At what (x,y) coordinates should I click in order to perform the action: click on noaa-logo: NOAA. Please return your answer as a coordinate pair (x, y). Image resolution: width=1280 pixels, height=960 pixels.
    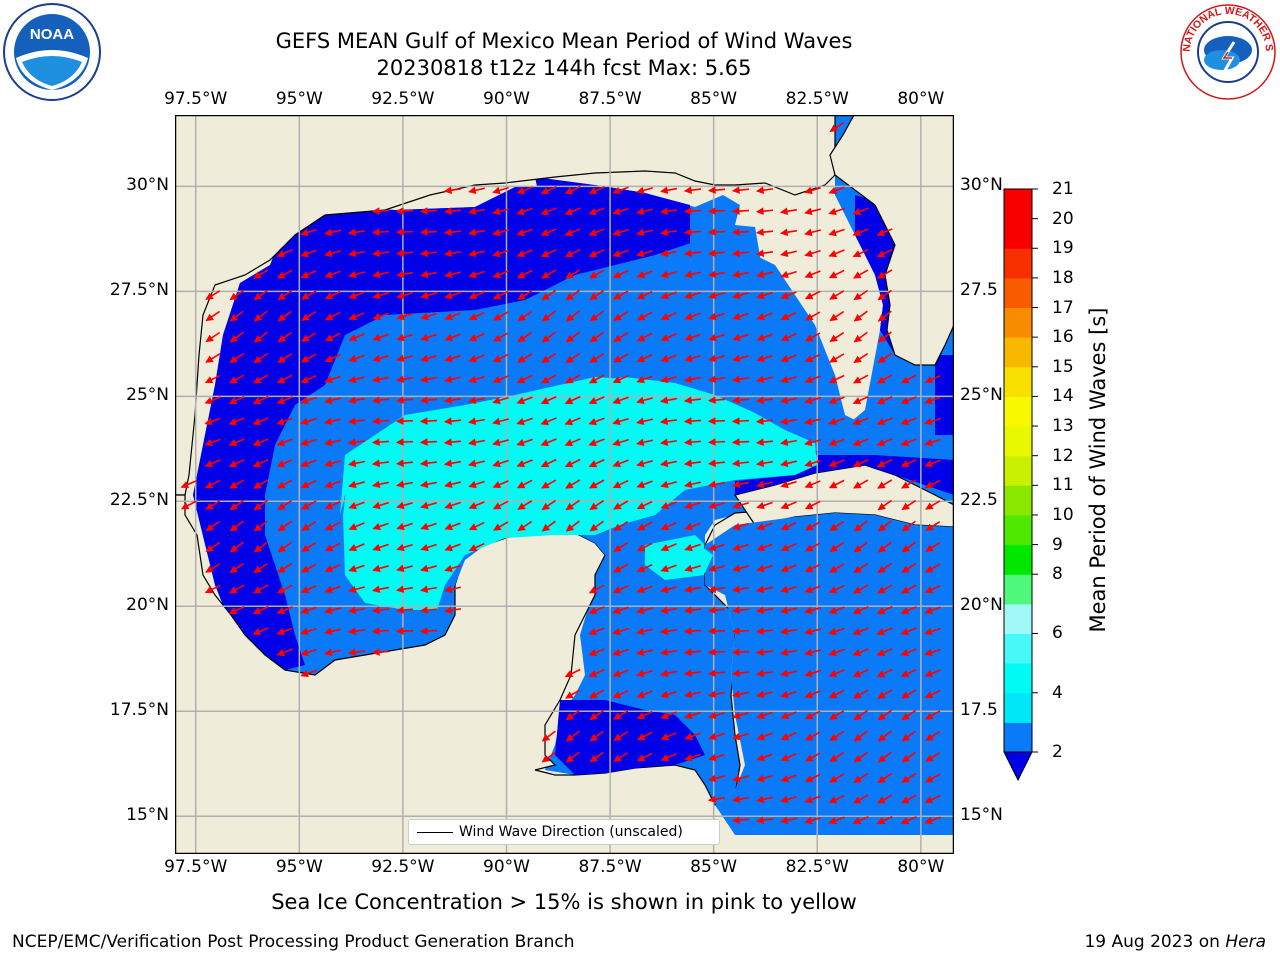
    Looking at the image, I should click on (52, 52).